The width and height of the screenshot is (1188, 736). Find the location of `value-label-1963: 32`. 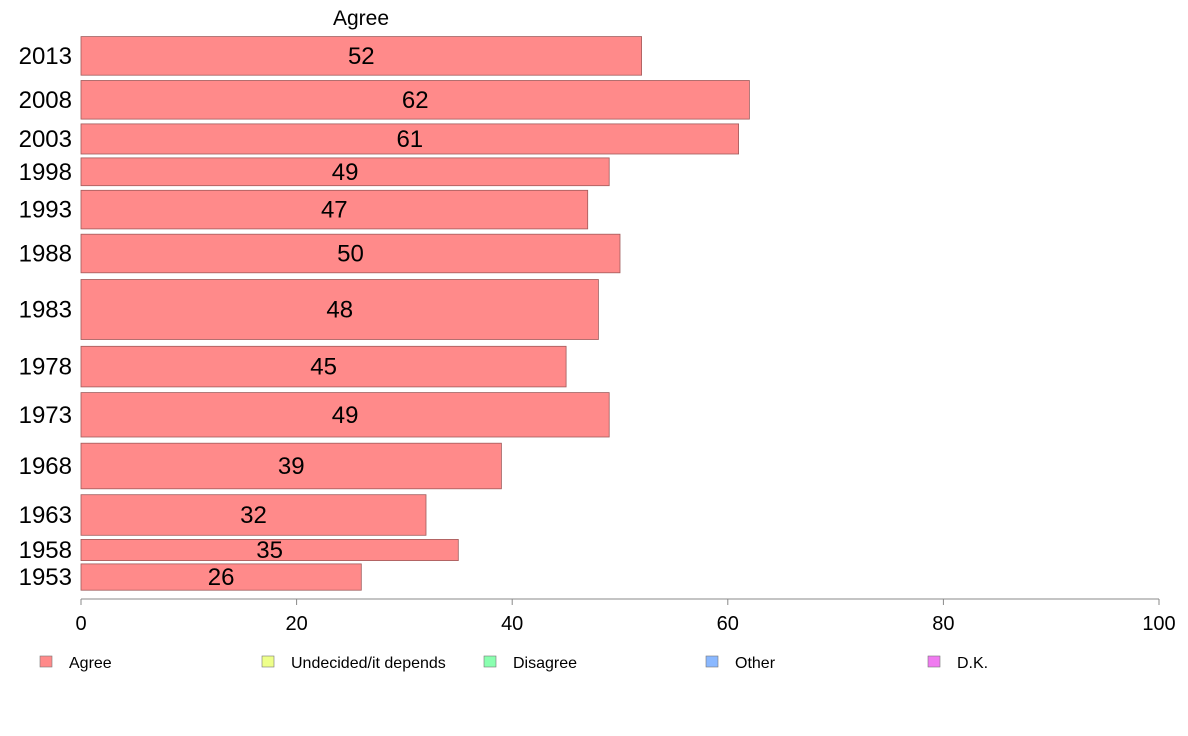

value-label-1963: 32 is located at coordinates (253, 515).